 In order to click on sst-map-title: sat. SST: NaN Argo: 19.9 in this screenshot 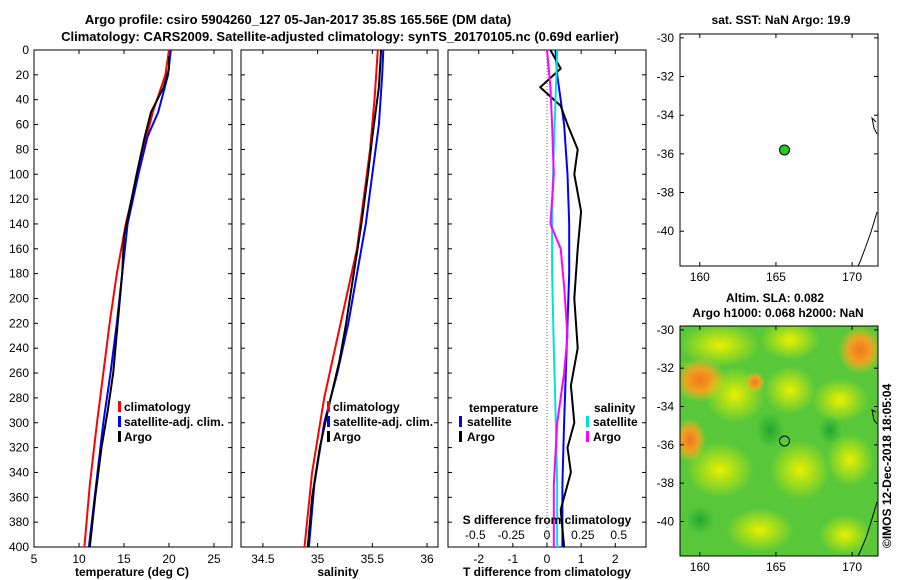, I will do `click(781, 20)`.